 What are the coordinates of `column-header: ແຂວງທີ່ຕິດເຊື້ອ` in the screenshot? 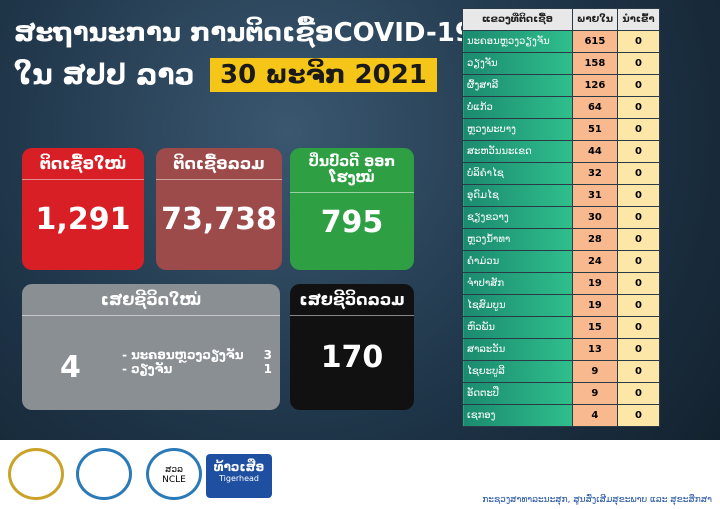 It's located at (517, 19).